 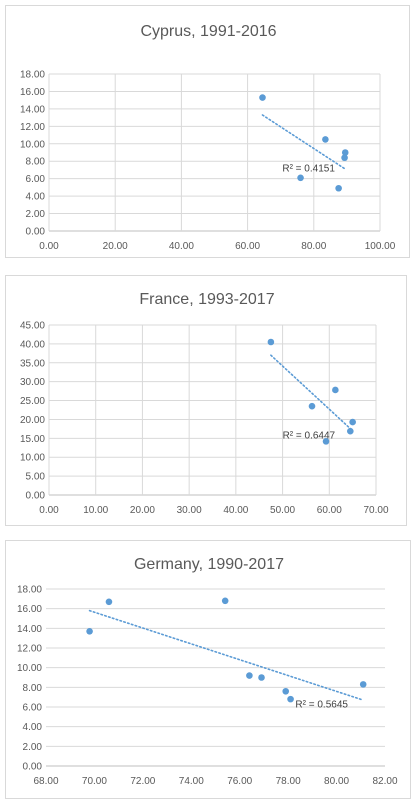 I want to click on y-tick-label-cyprus: 4.00, so click(x=36, y=197).